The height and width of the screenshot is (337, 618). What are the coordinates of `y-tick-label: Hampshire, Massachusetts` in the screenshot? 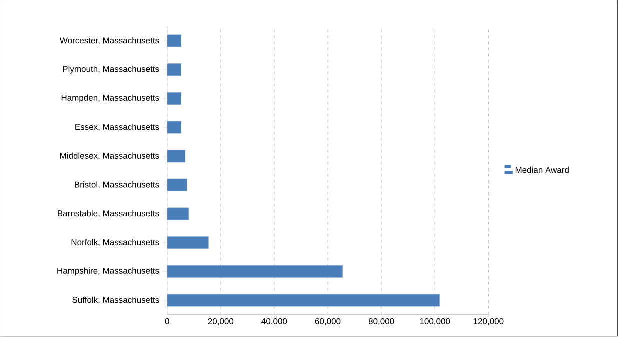 It's located at (109, 272).